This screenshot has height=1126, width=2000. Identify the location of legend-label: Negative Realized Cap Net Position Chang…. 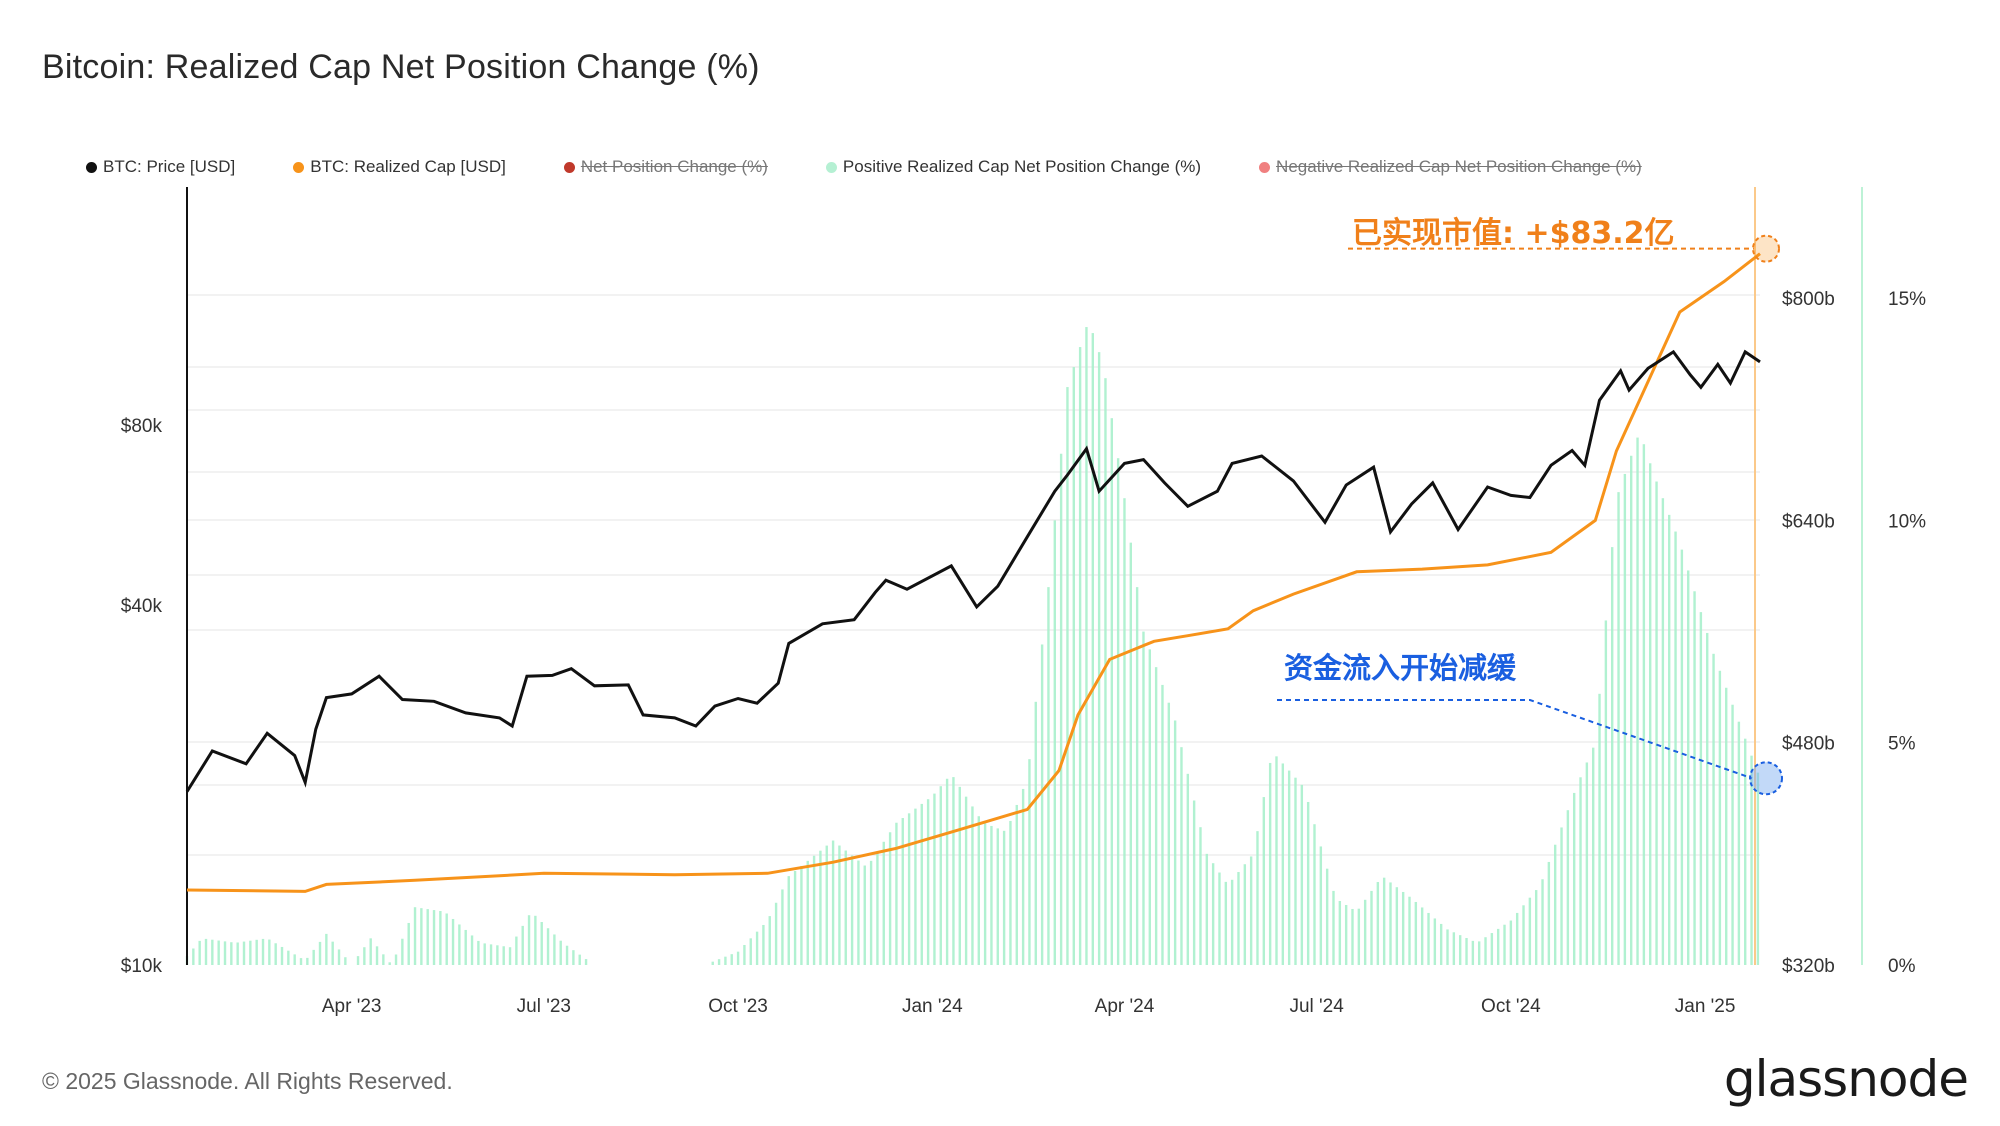
(1459, 166).